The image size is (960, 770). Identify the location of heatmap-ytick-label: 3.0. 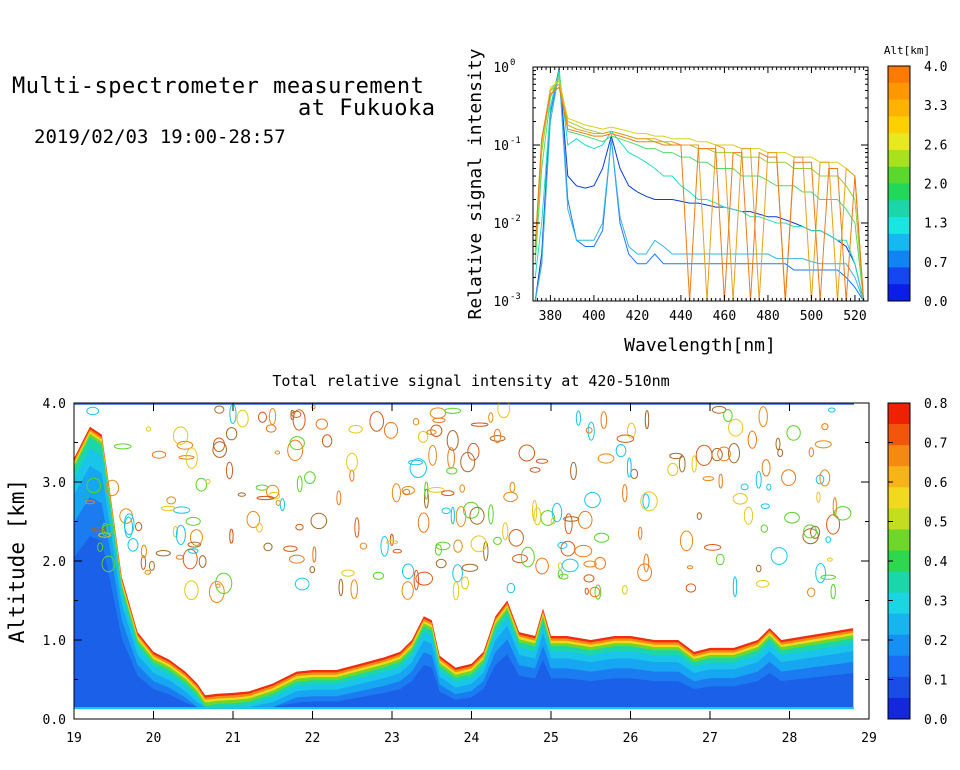
(54, 483).